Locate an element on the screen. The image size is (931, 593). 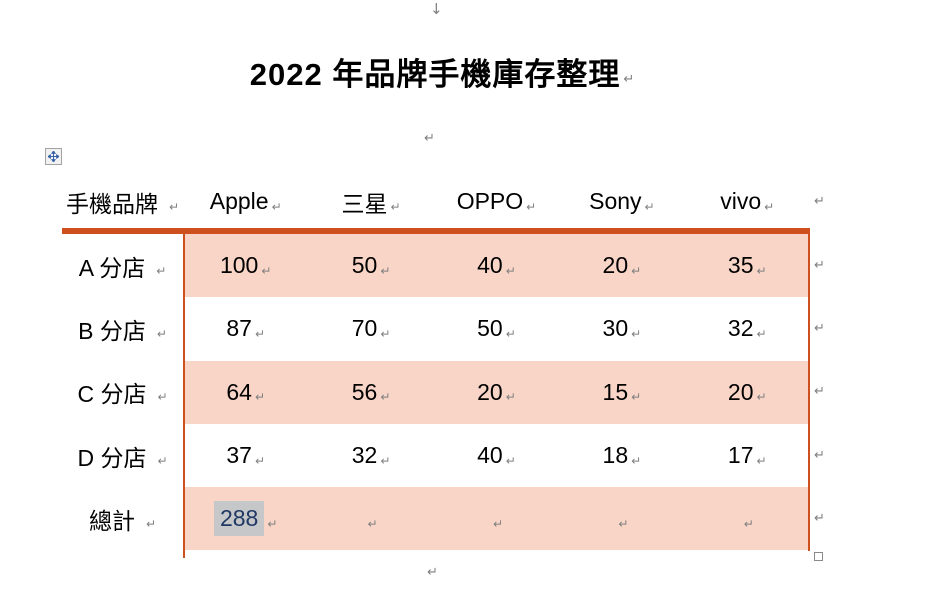
header-label: 三星 is located at coordinates (364, 203).